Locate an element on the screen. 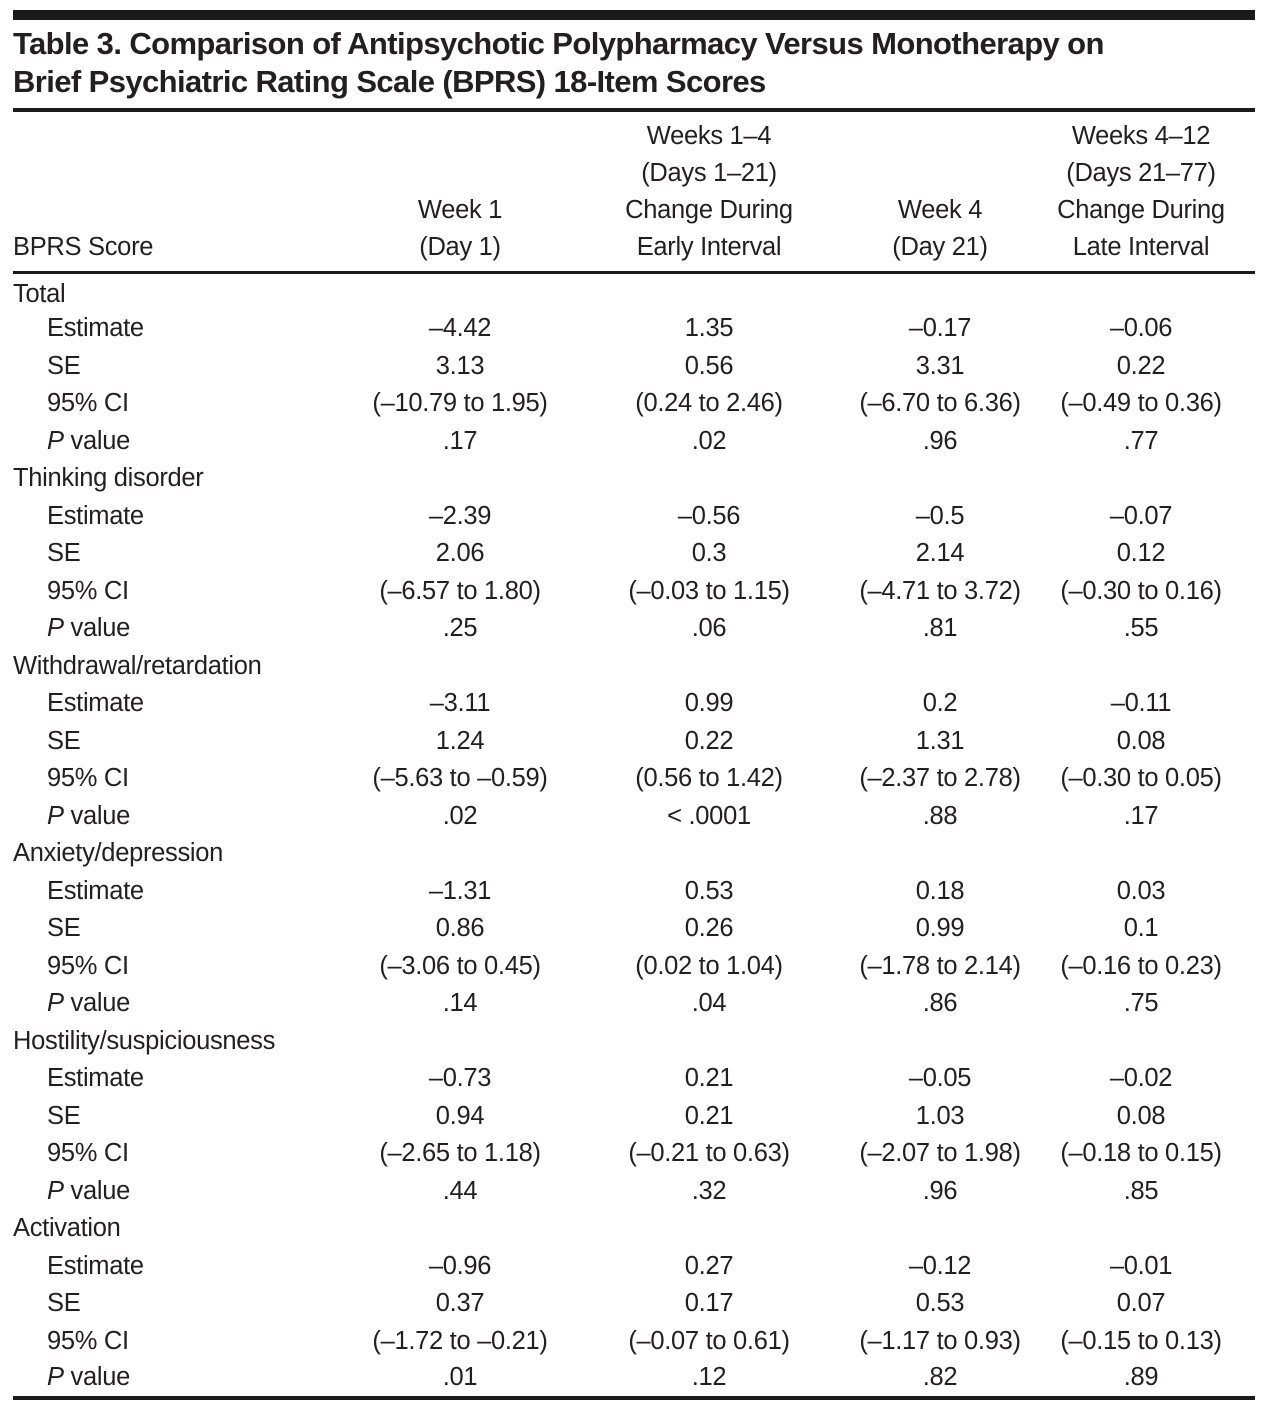 Image resolution: width=1268 pixels, height=1418 pixels. column-header-line: Late Interval is located at coordinates (1141, 247).